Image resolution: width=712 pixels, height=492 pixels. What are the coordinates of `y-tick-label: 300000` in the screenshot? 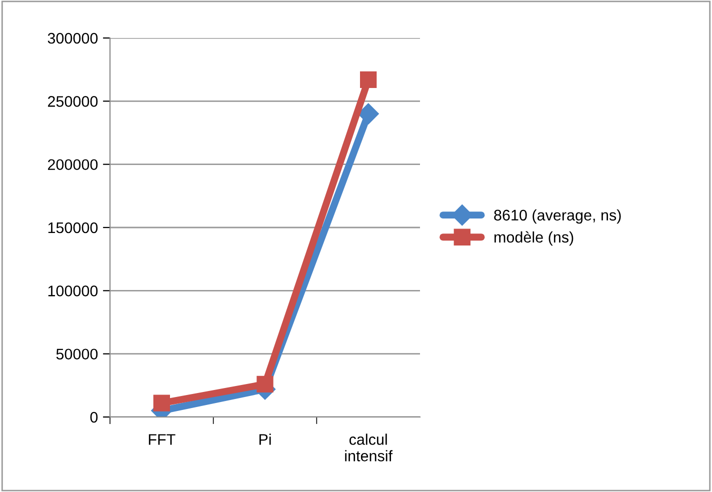 It's located at (73, 38).